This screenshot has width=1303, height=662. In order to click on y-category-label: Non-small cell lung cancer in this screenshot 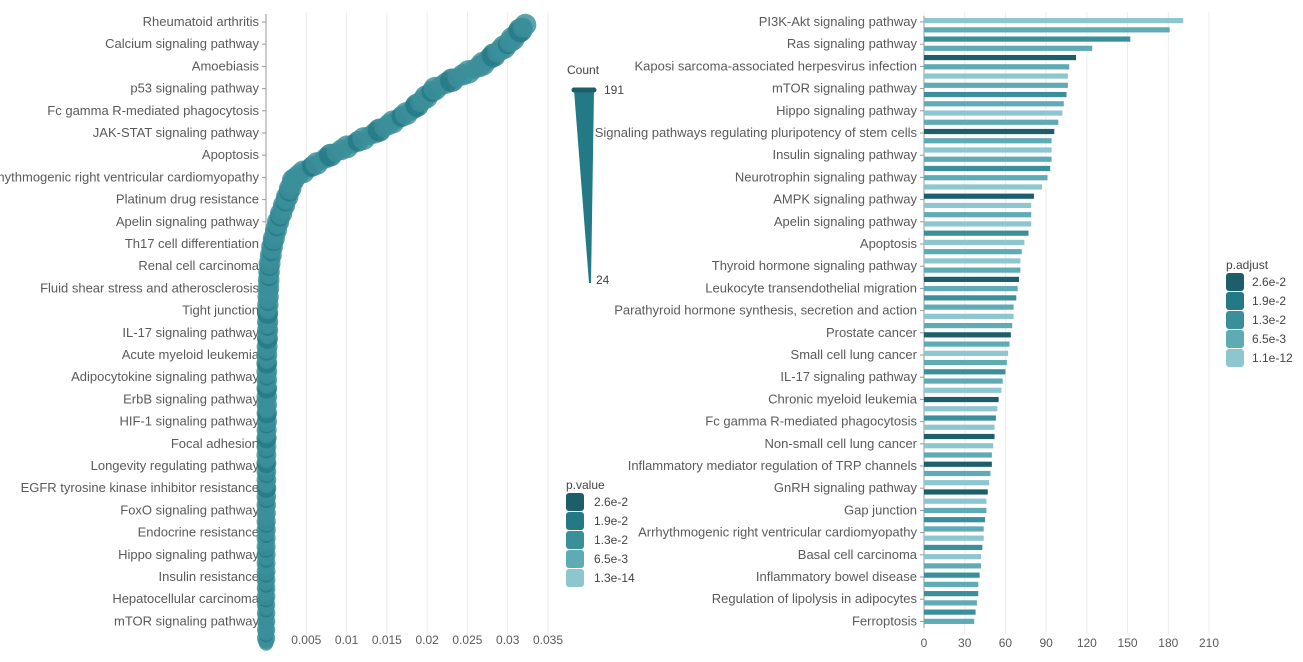, I will do `click(841, 443)`.